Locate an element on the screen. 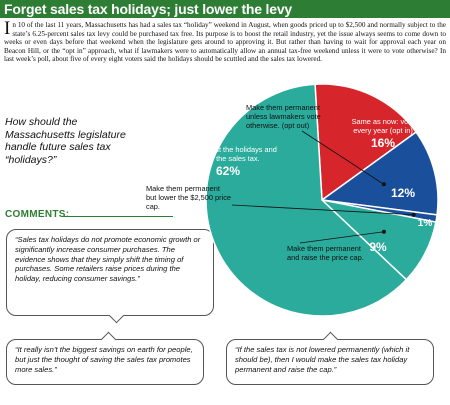 This screenshot has height=405, width=450. leader-line-raise-cap is located at coordinates (341, 237).